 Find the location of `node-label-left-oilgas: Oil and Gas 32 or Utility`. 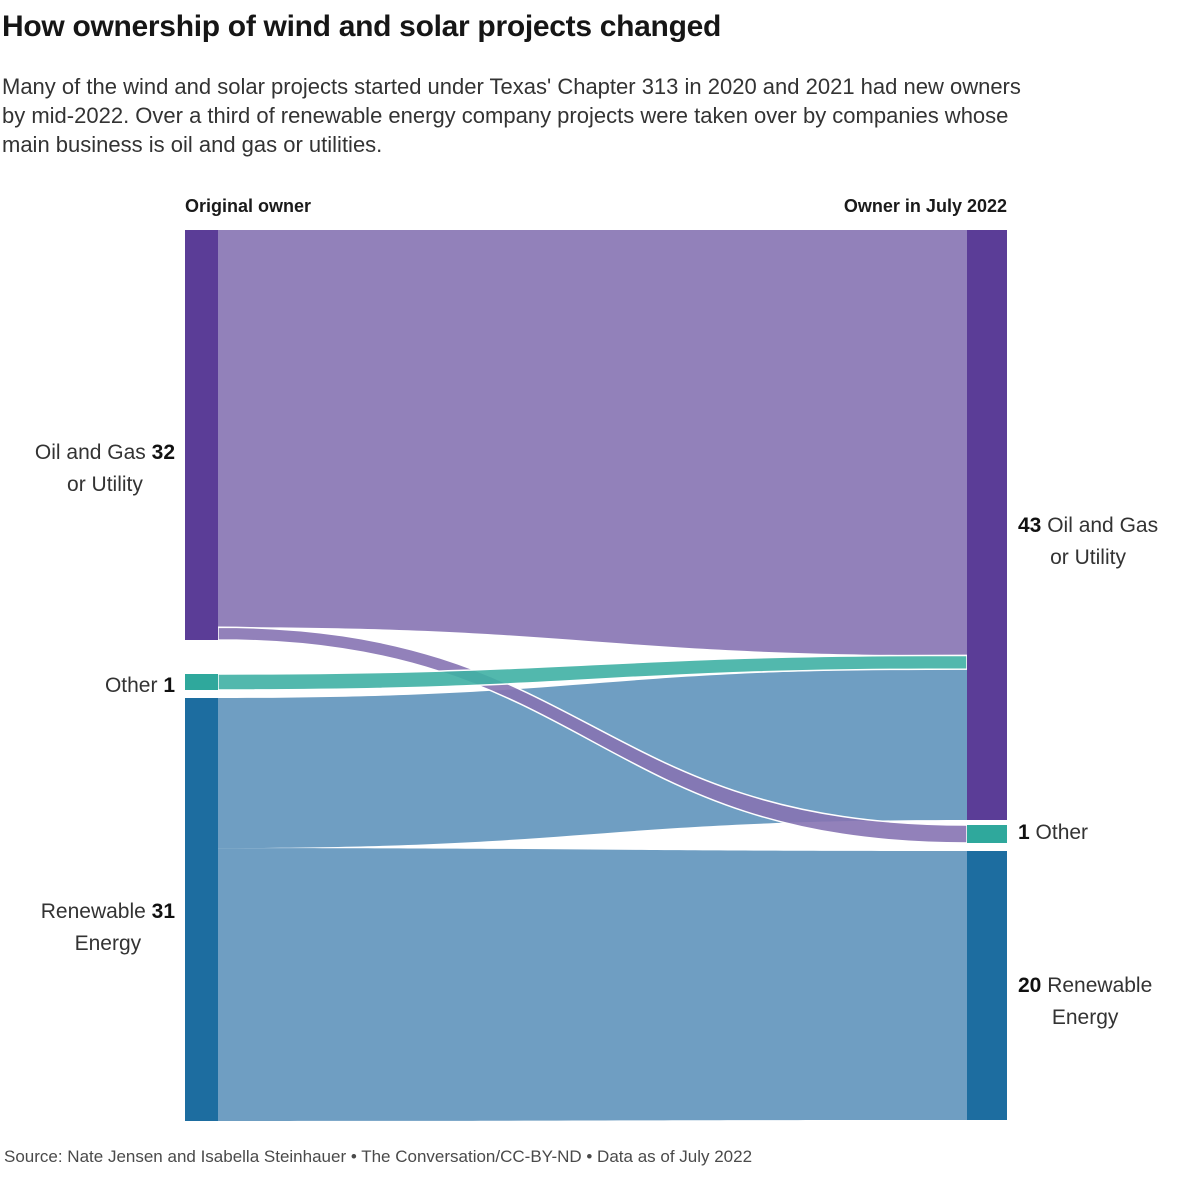

node-label-left-oilgas: Oil and Gas 32 or Utility is located at coordinates (104, 468).